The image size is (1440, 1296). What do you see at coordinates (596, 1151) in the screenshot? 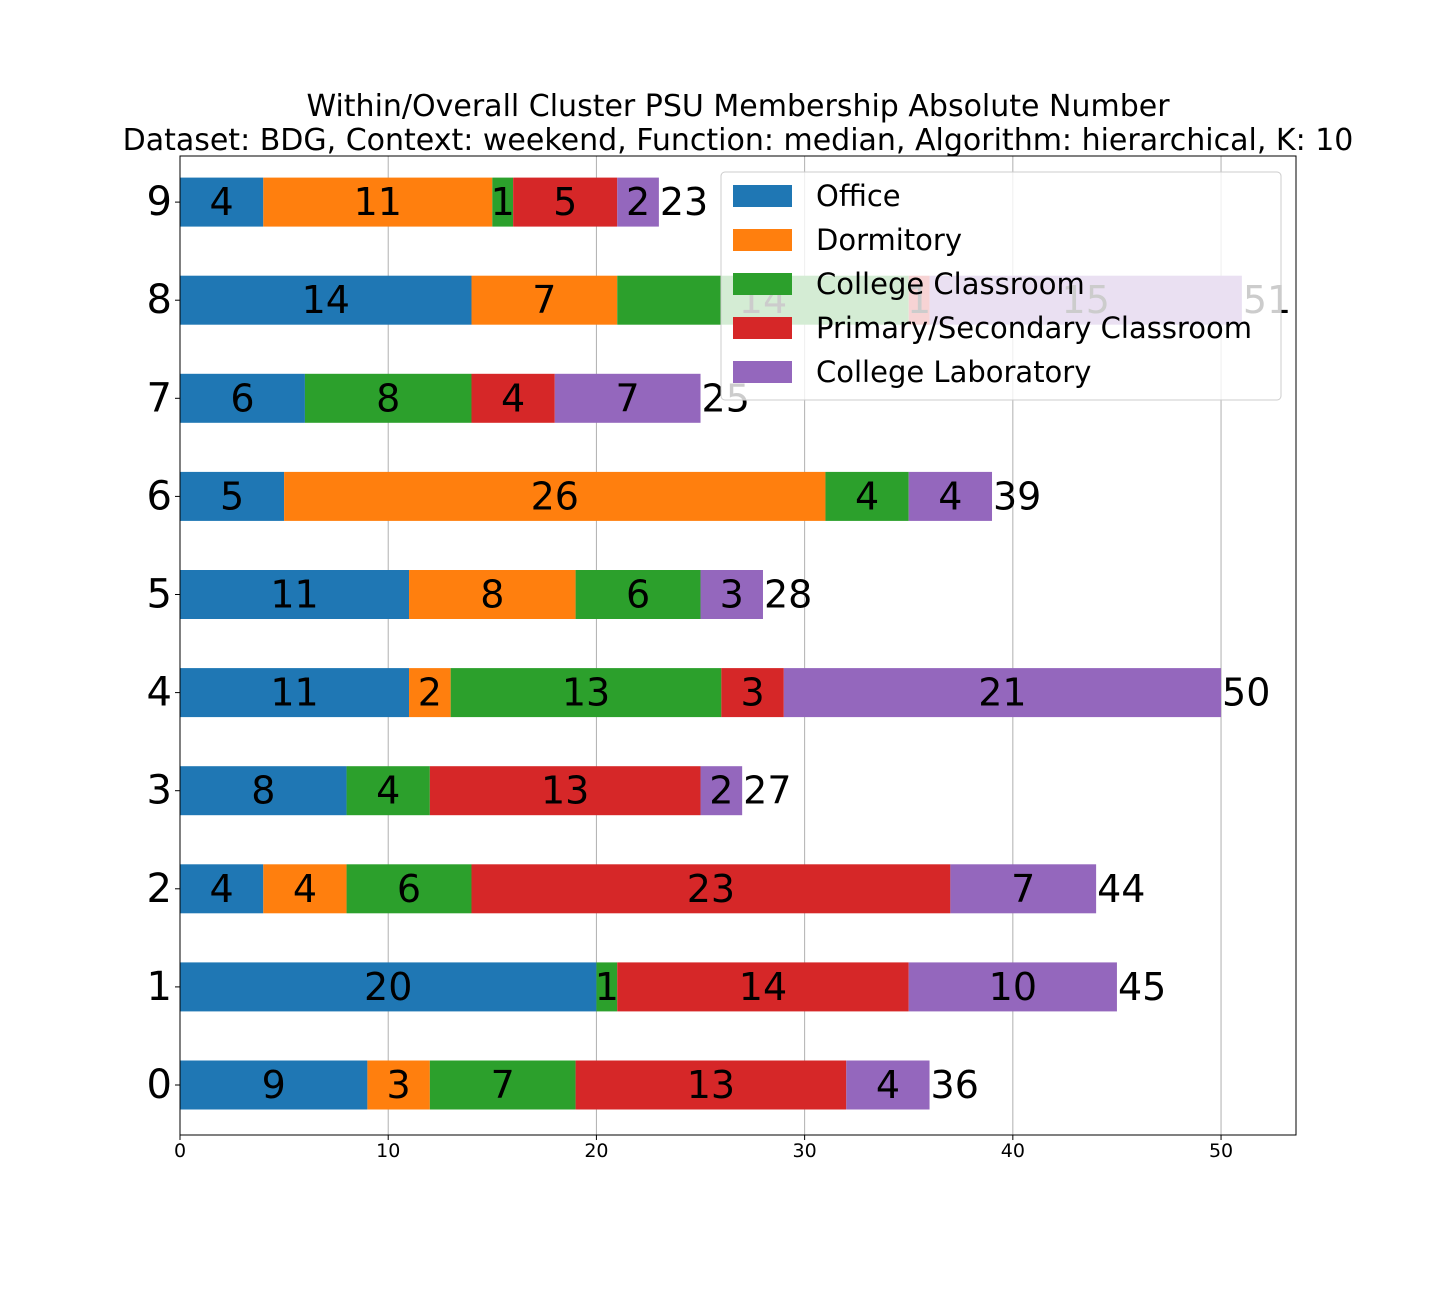
I see `x-tick-label: 20` at bounding box center [596, 1151].